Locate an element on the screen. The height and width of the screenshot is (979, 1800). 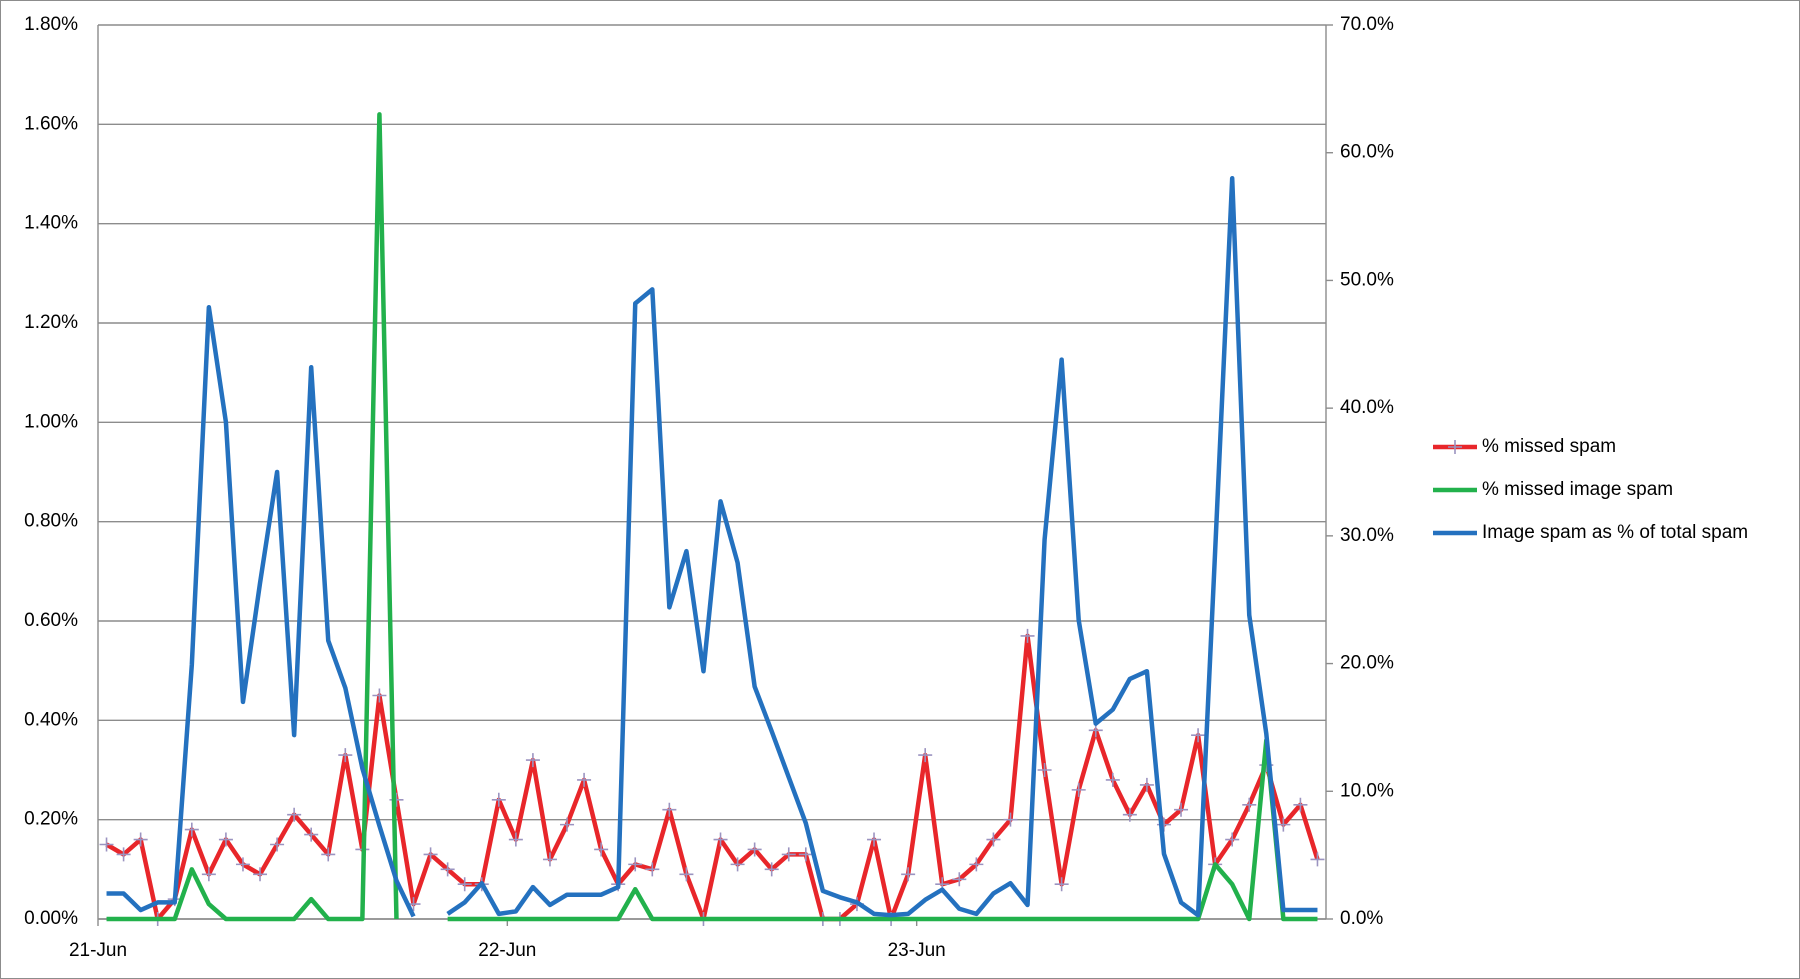
legend-label: Image spam as % of total spam is located at coordinates (1615, 532).